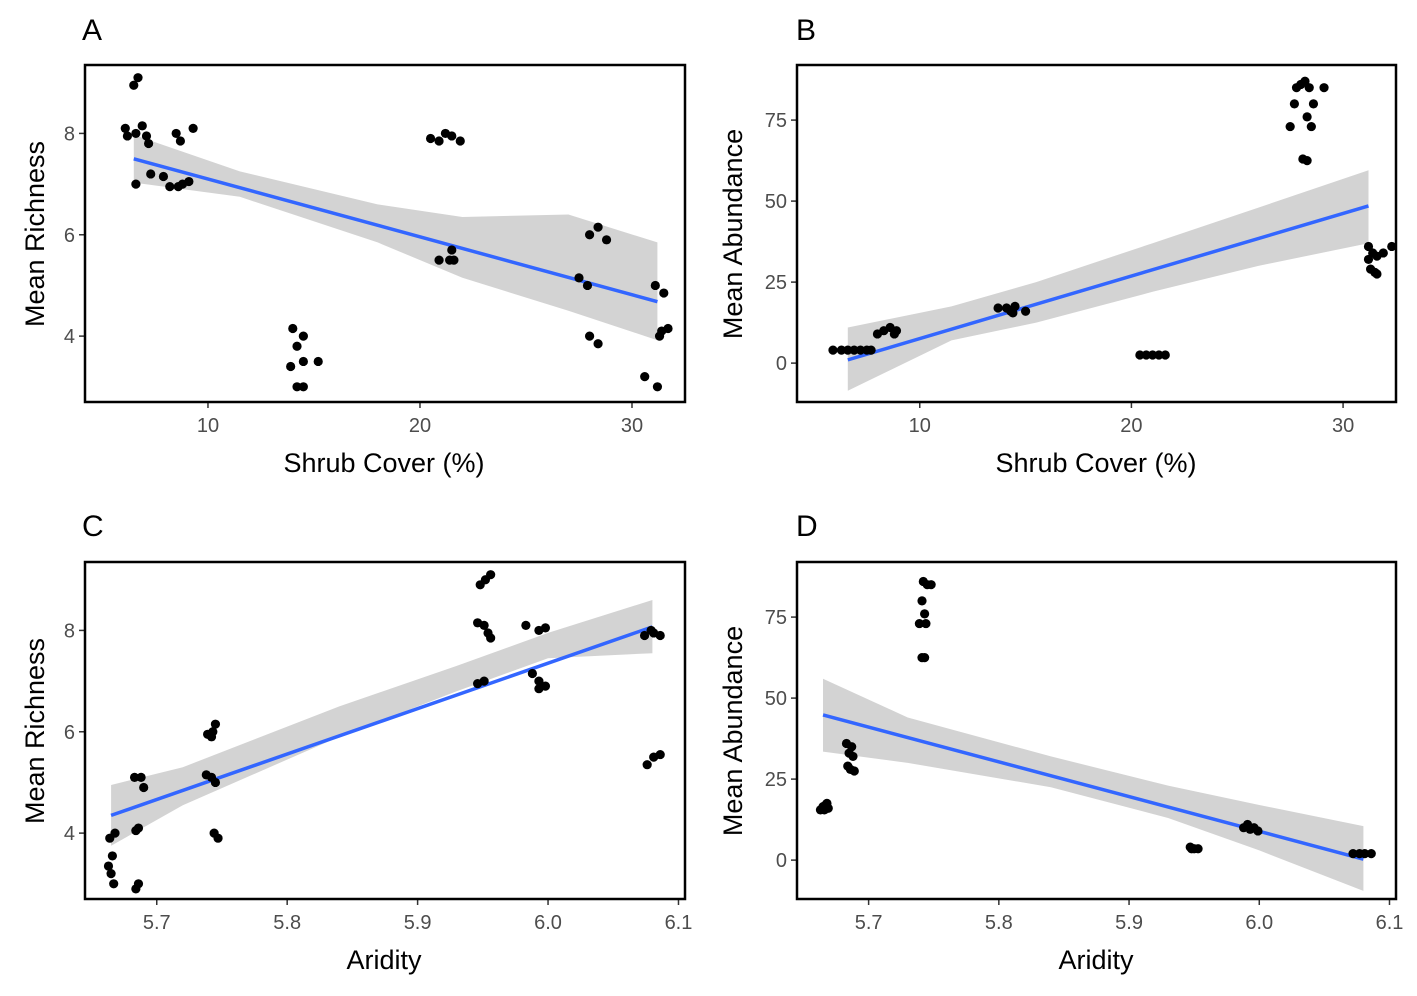 This screenshot has height=996, width=1417. I want to click on panel-b-x-tick-label: 10, so click(920, 426).